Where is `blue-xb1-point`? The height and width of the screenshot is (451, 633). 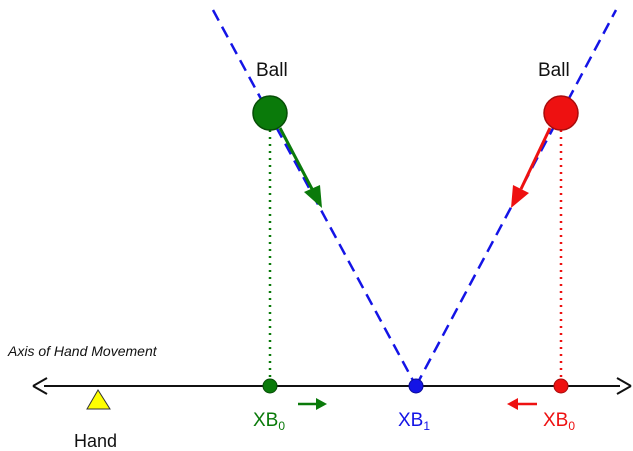
blue-xb1-point is located at coordinates (416, 386).